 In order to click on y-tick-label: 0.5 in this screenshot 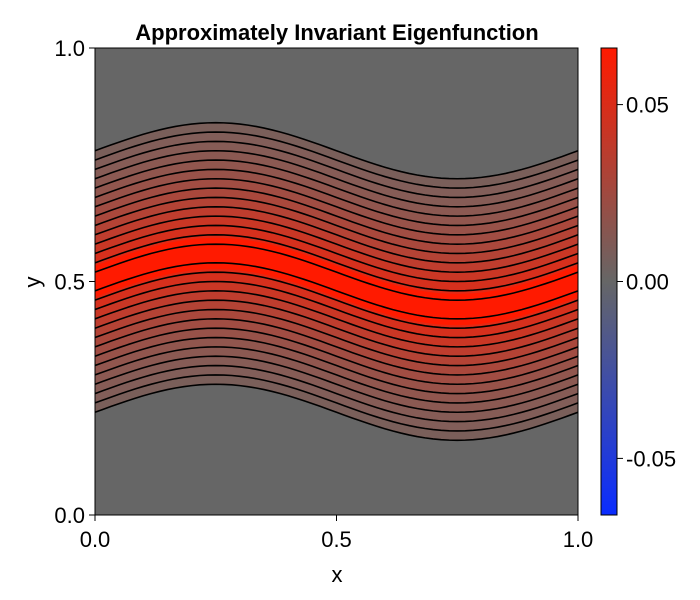, I will do `click(69, 282)`.